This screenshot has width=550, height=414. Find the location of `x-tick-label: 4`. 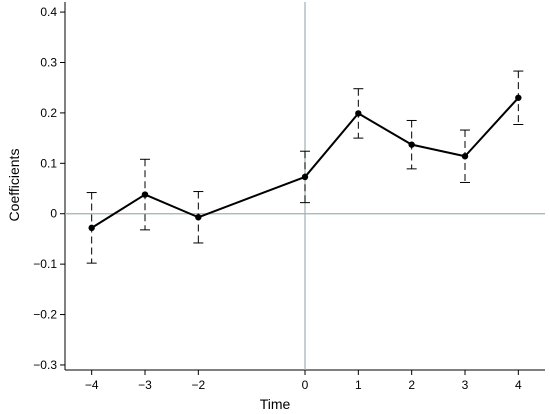

x-tick-label: 4 is located at coordinates (518, 385).